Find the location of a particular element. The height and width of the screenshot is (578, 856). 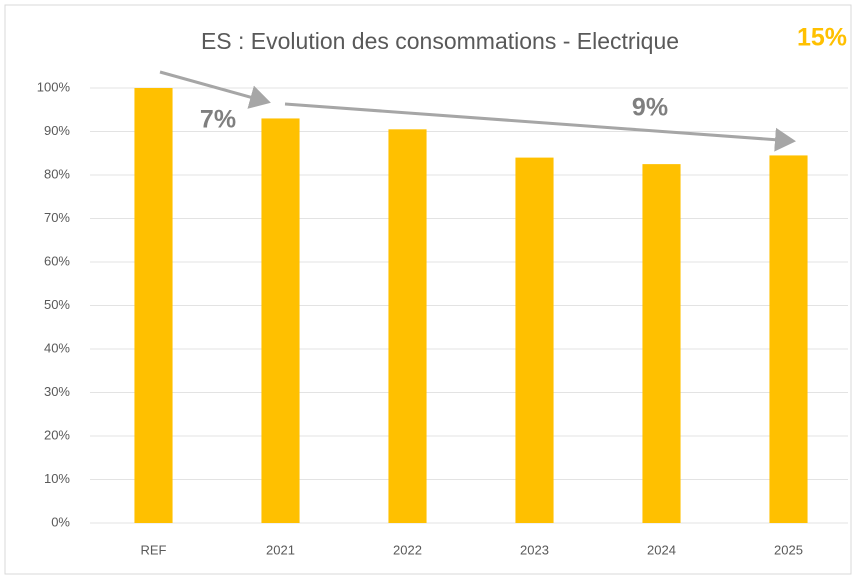

x-tick-label: 2023 is located at coordinates (534, 549).